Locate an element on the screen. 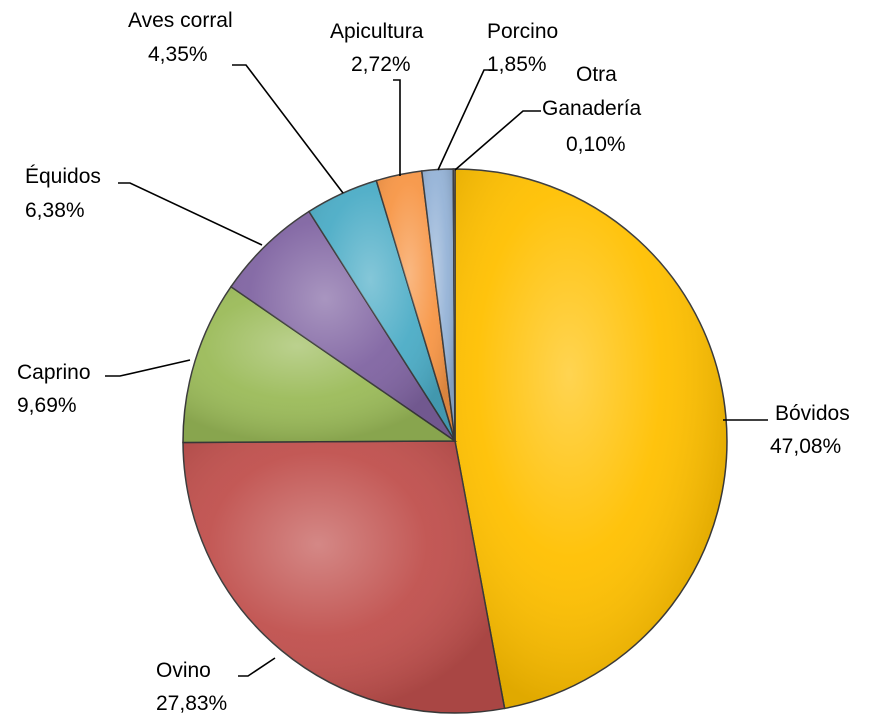  data-label-category-bovidos: Bóvidos is located at coordinates (812, 413).